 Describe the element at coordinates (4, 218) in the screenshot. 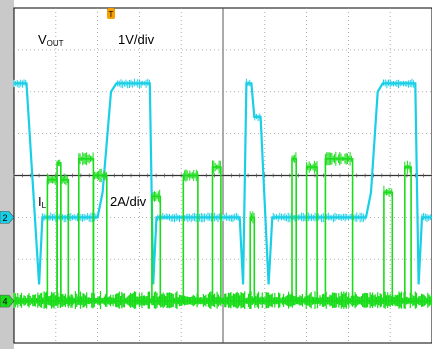

I see `marker-label: 2` at that location.